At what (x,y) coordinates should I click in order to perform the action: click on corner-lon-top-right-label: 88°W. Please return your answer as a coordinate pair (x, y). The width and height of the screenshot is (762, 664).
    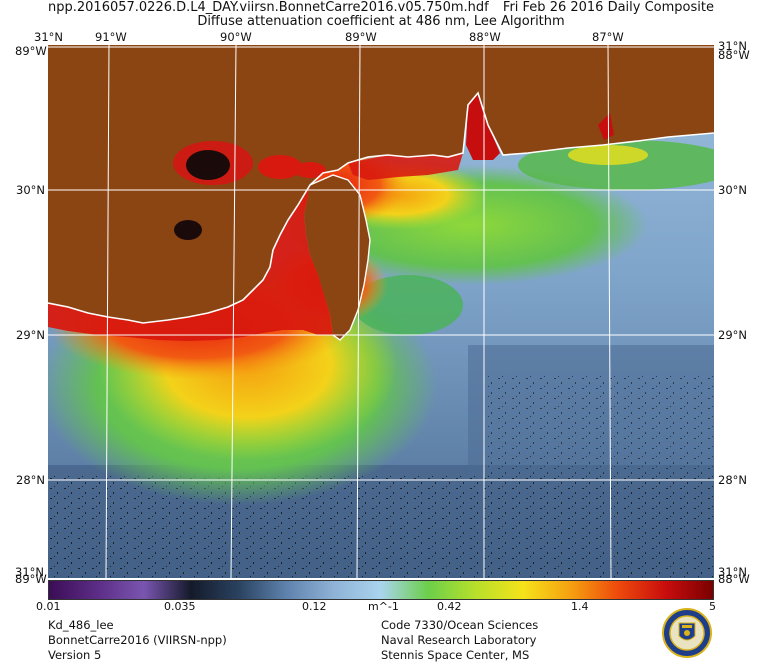
    Looking at the image, I should click on (734, 55).